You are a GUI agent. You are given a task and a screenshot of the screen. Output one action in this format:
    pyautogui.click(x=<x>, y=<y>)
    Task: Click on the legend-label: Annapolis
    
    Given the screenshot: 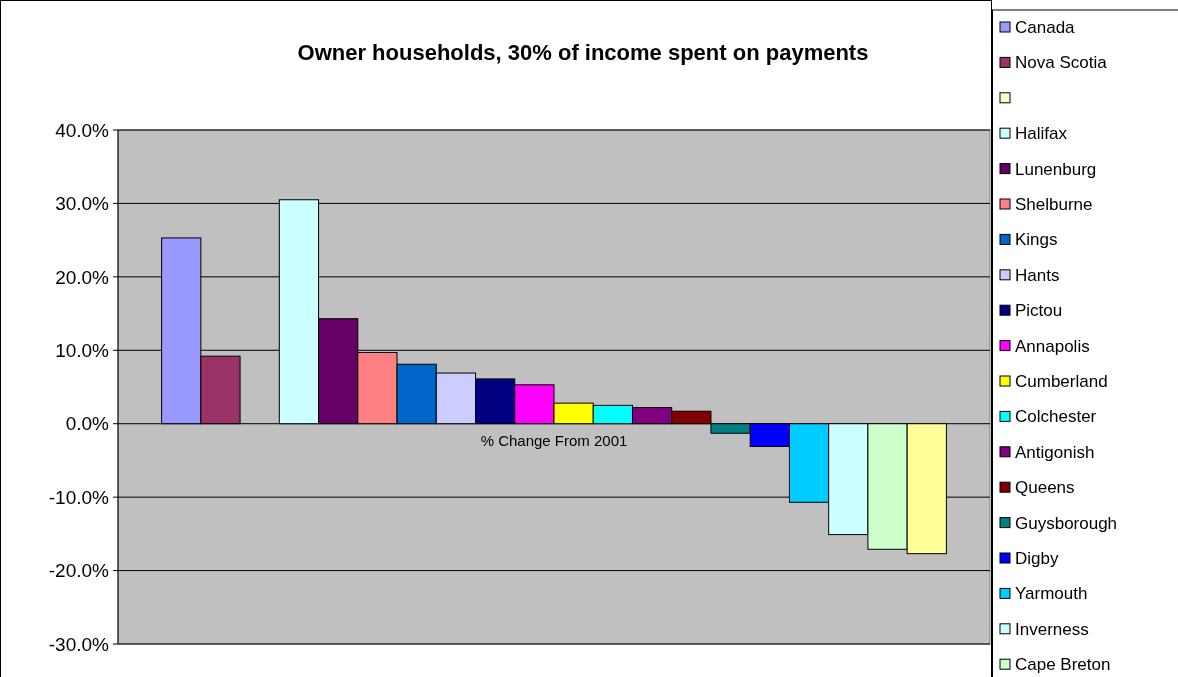 What is the action you would take?
    pyautogui.click(x=1052, y=346)
    